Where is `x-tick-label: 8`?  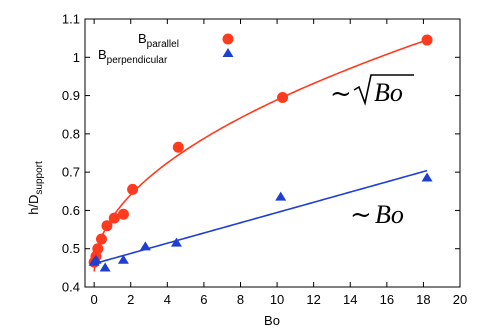 x-tick-label: 8 is located at coordinates (240, 299).